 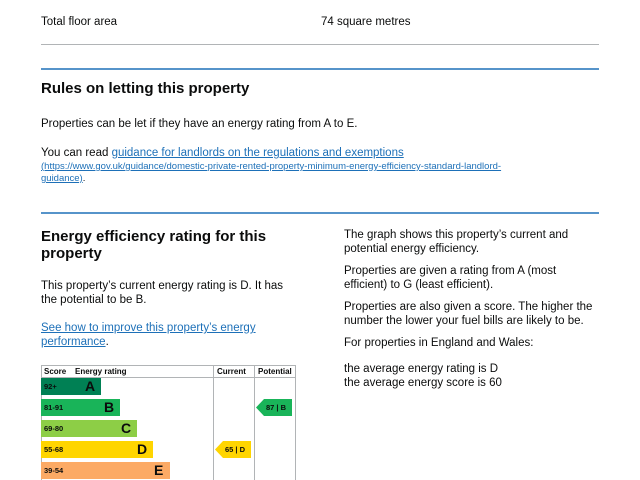 What do you see at coordinates (84, 178) in the screenshot?
I see `guidance-suffix: .` at bounding box center [84, 178].